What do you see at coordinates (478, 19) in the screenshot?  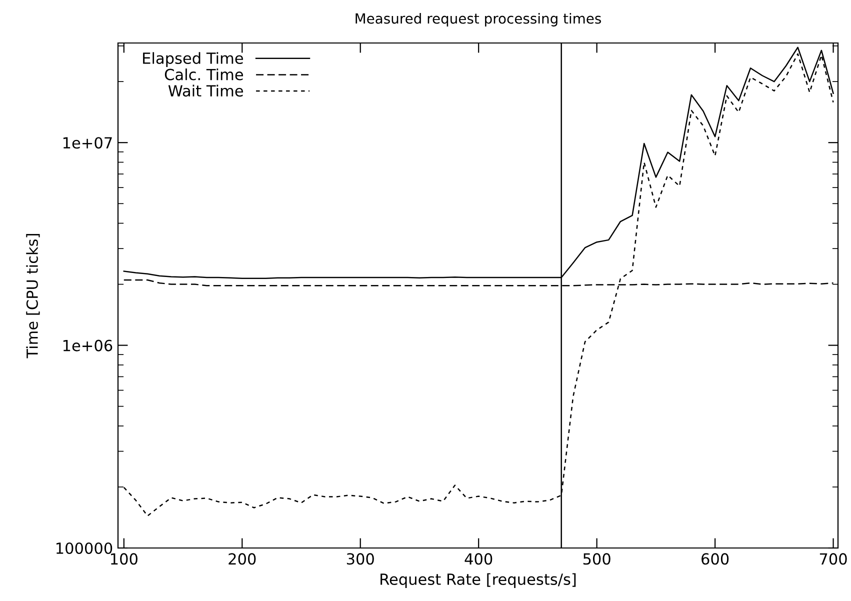 I see `chart-title: Measured request processing times` at bounding box center [478, 19].